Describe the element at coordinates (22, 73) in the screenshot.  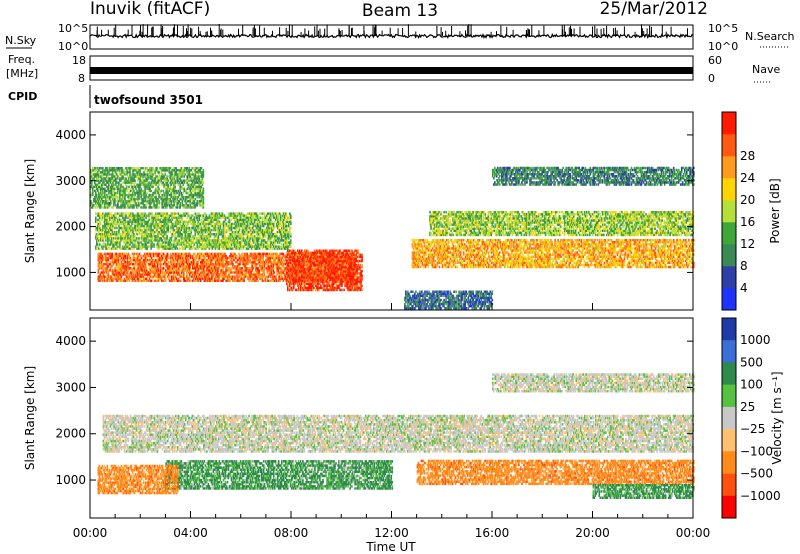
I see `freq-label-line2: [MHz]` at that location.